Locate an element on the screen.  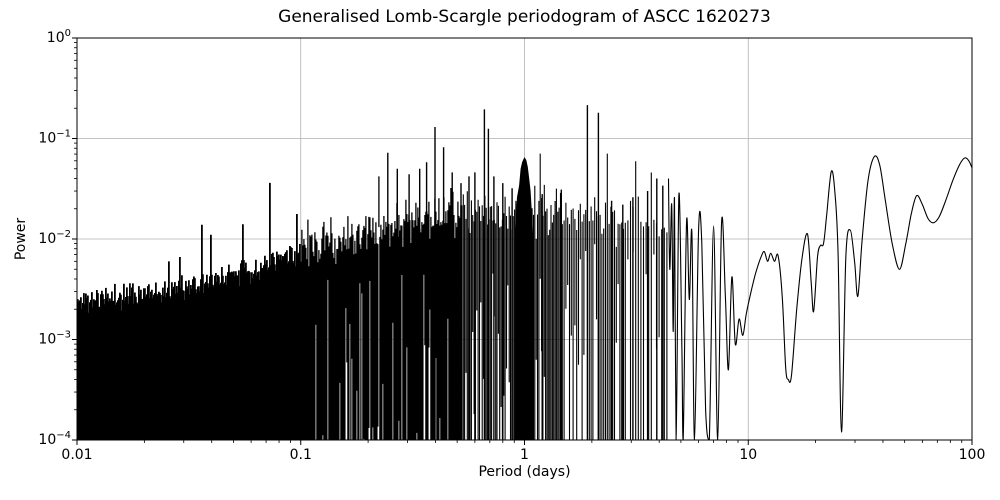
x-tick-label: 100 is located at coordinates (972, 455).